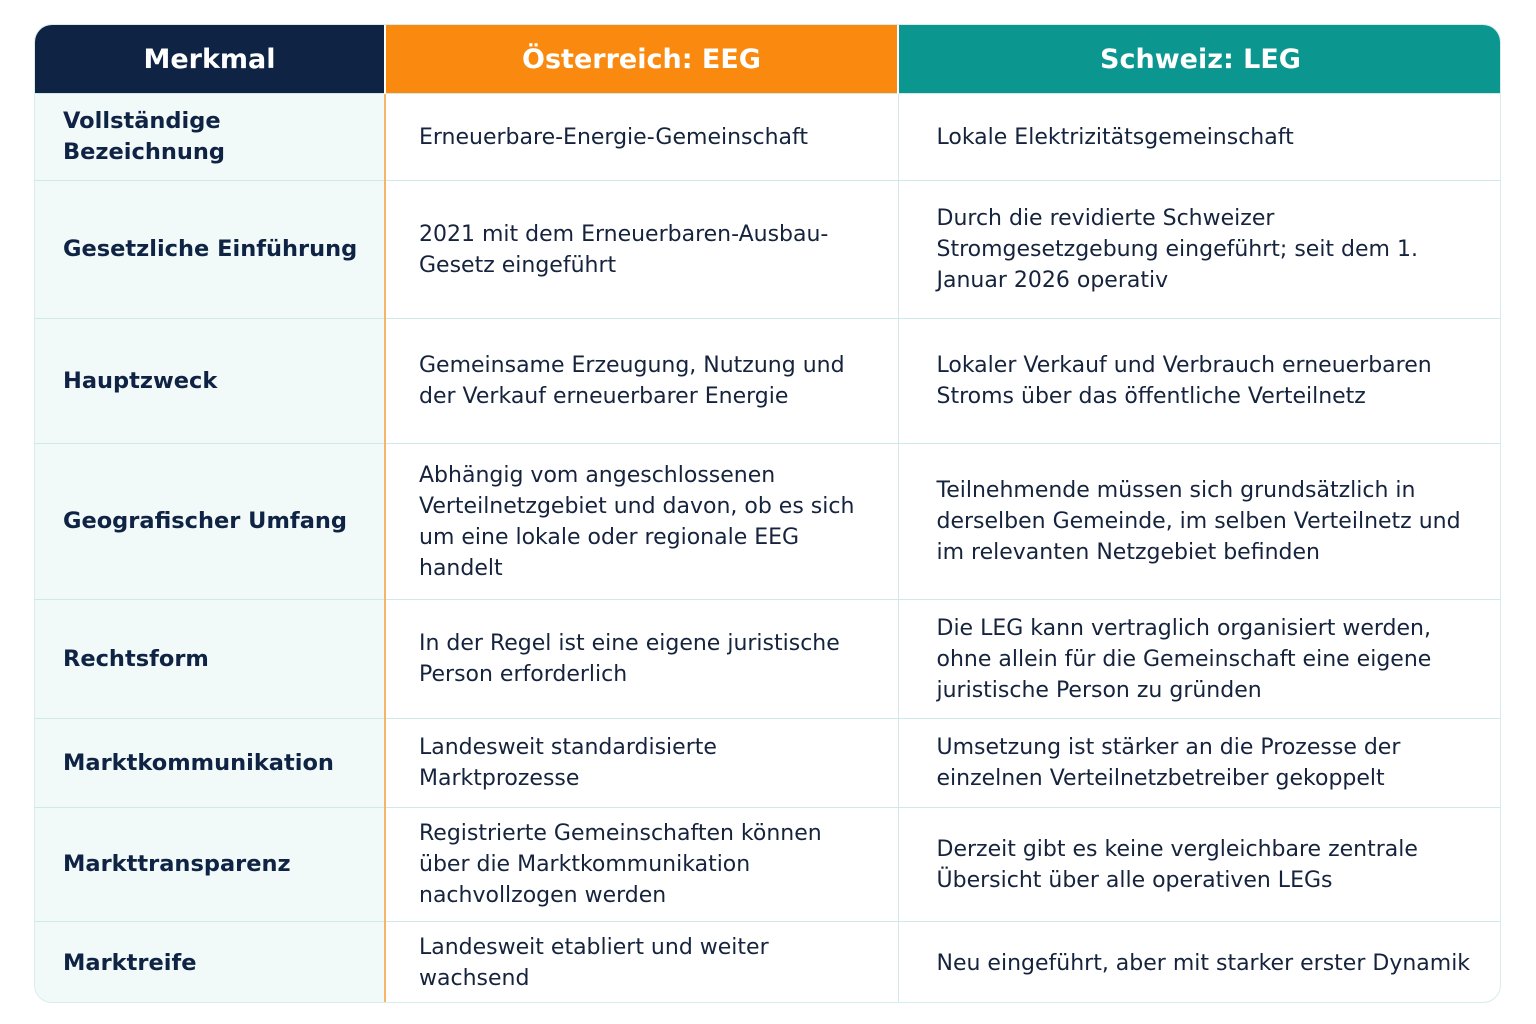 The image size is (1536, 1024). What do you see at coordinates (210, 659) in the screenshot?
I see `row-feature: Rechtsform` at bounding box center [210, 659].